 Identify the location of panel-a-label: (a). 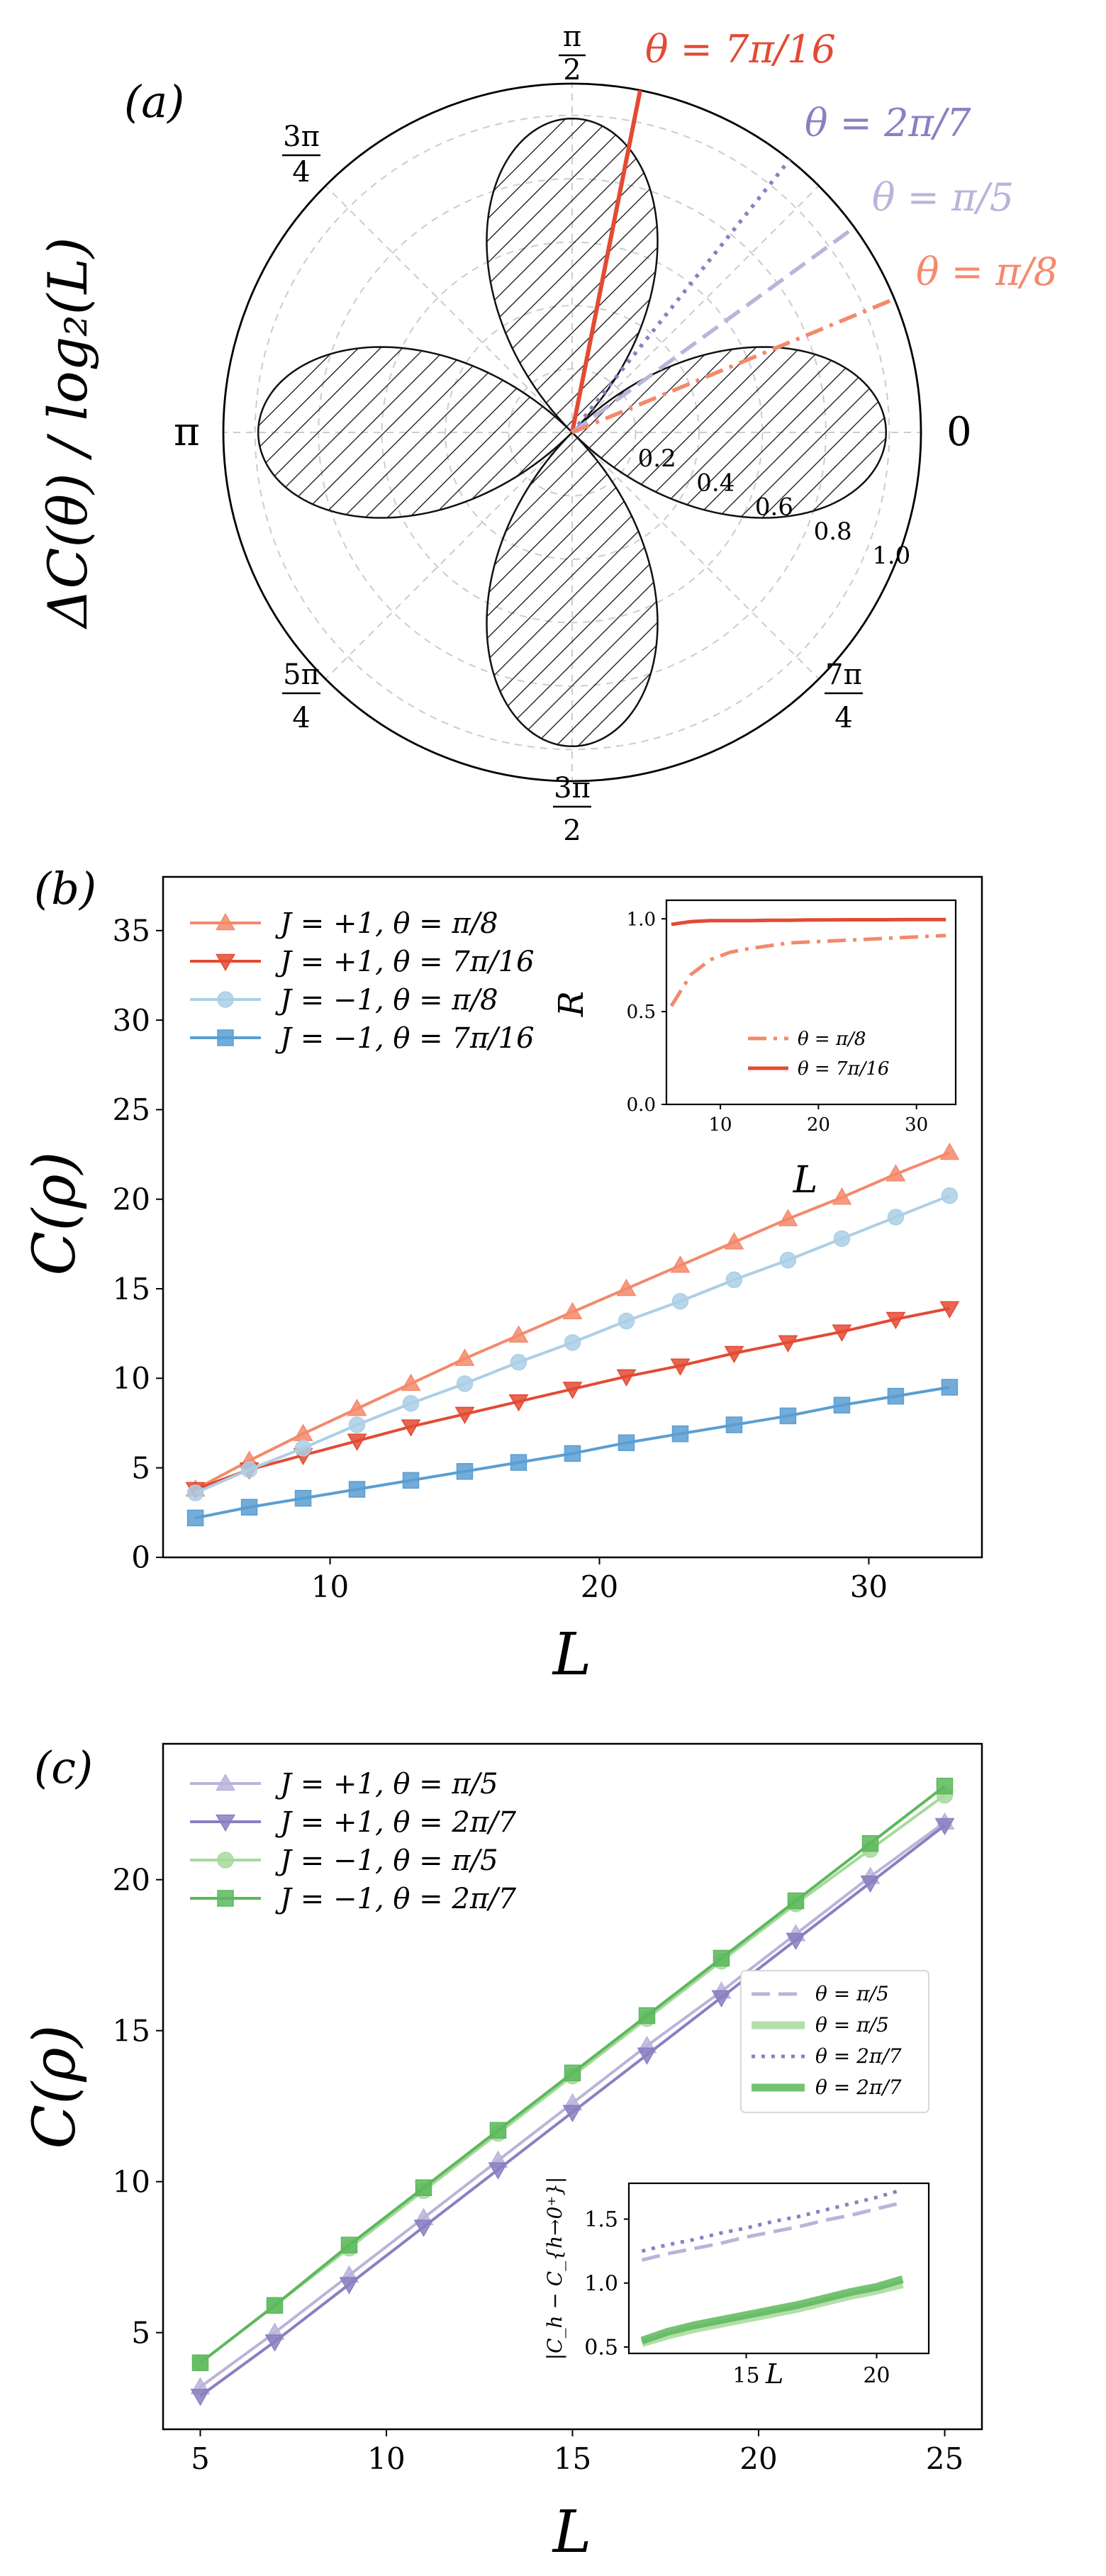
(154, 102).